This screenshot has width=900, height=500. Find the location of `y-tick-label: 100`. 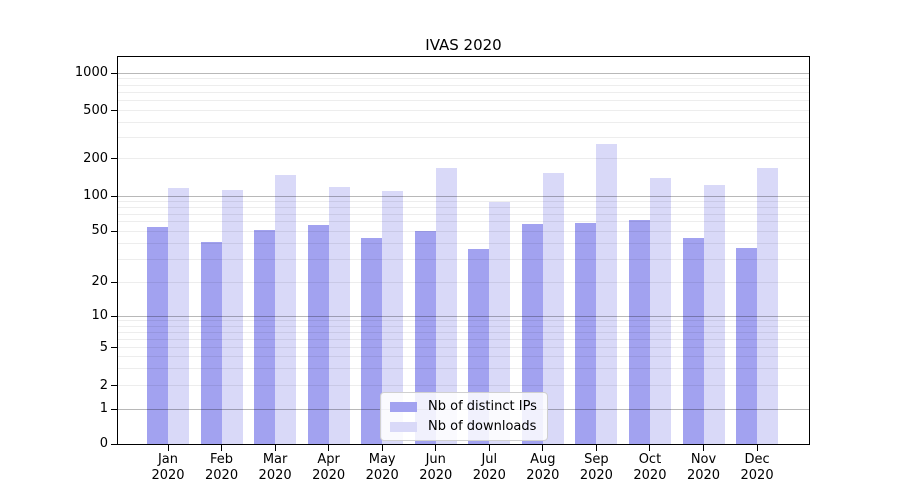

y-tick-label: 100 is located at coordinates (95, 195).